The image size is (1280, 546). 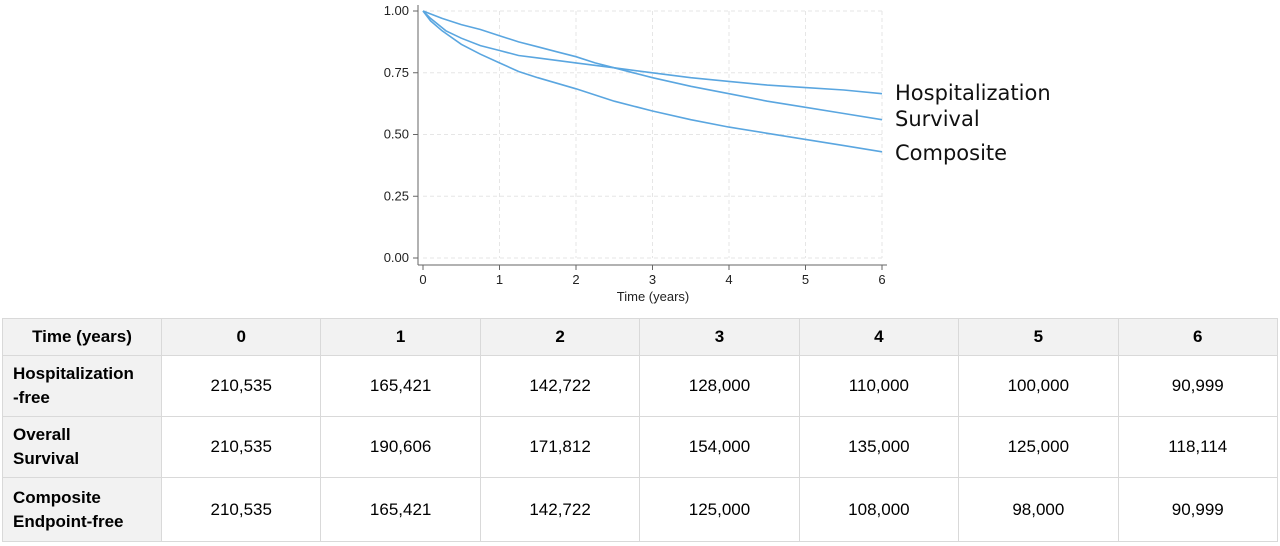 I want to click on x-tick-label: 6, so click(x=881, y=279).